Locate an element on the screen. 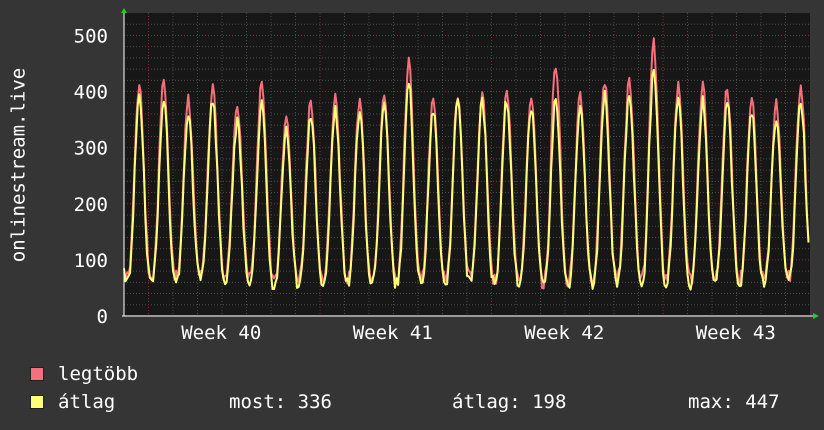 This screenshot has height=430, width=824. x-tick-label: Week 40 is located at coordinates (221, 333).